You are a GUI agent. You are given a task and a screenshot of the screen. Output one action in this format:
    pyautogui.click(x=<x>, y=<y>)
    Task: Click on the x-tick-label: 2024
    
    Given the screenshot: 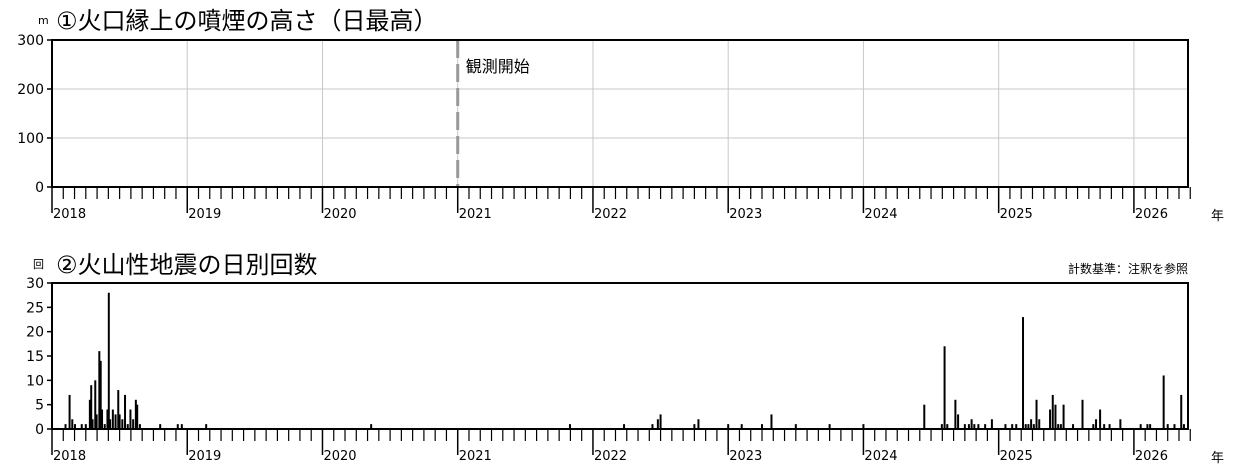 What is the action you would take?
    pyautogui.click(x=880, y=214)
    